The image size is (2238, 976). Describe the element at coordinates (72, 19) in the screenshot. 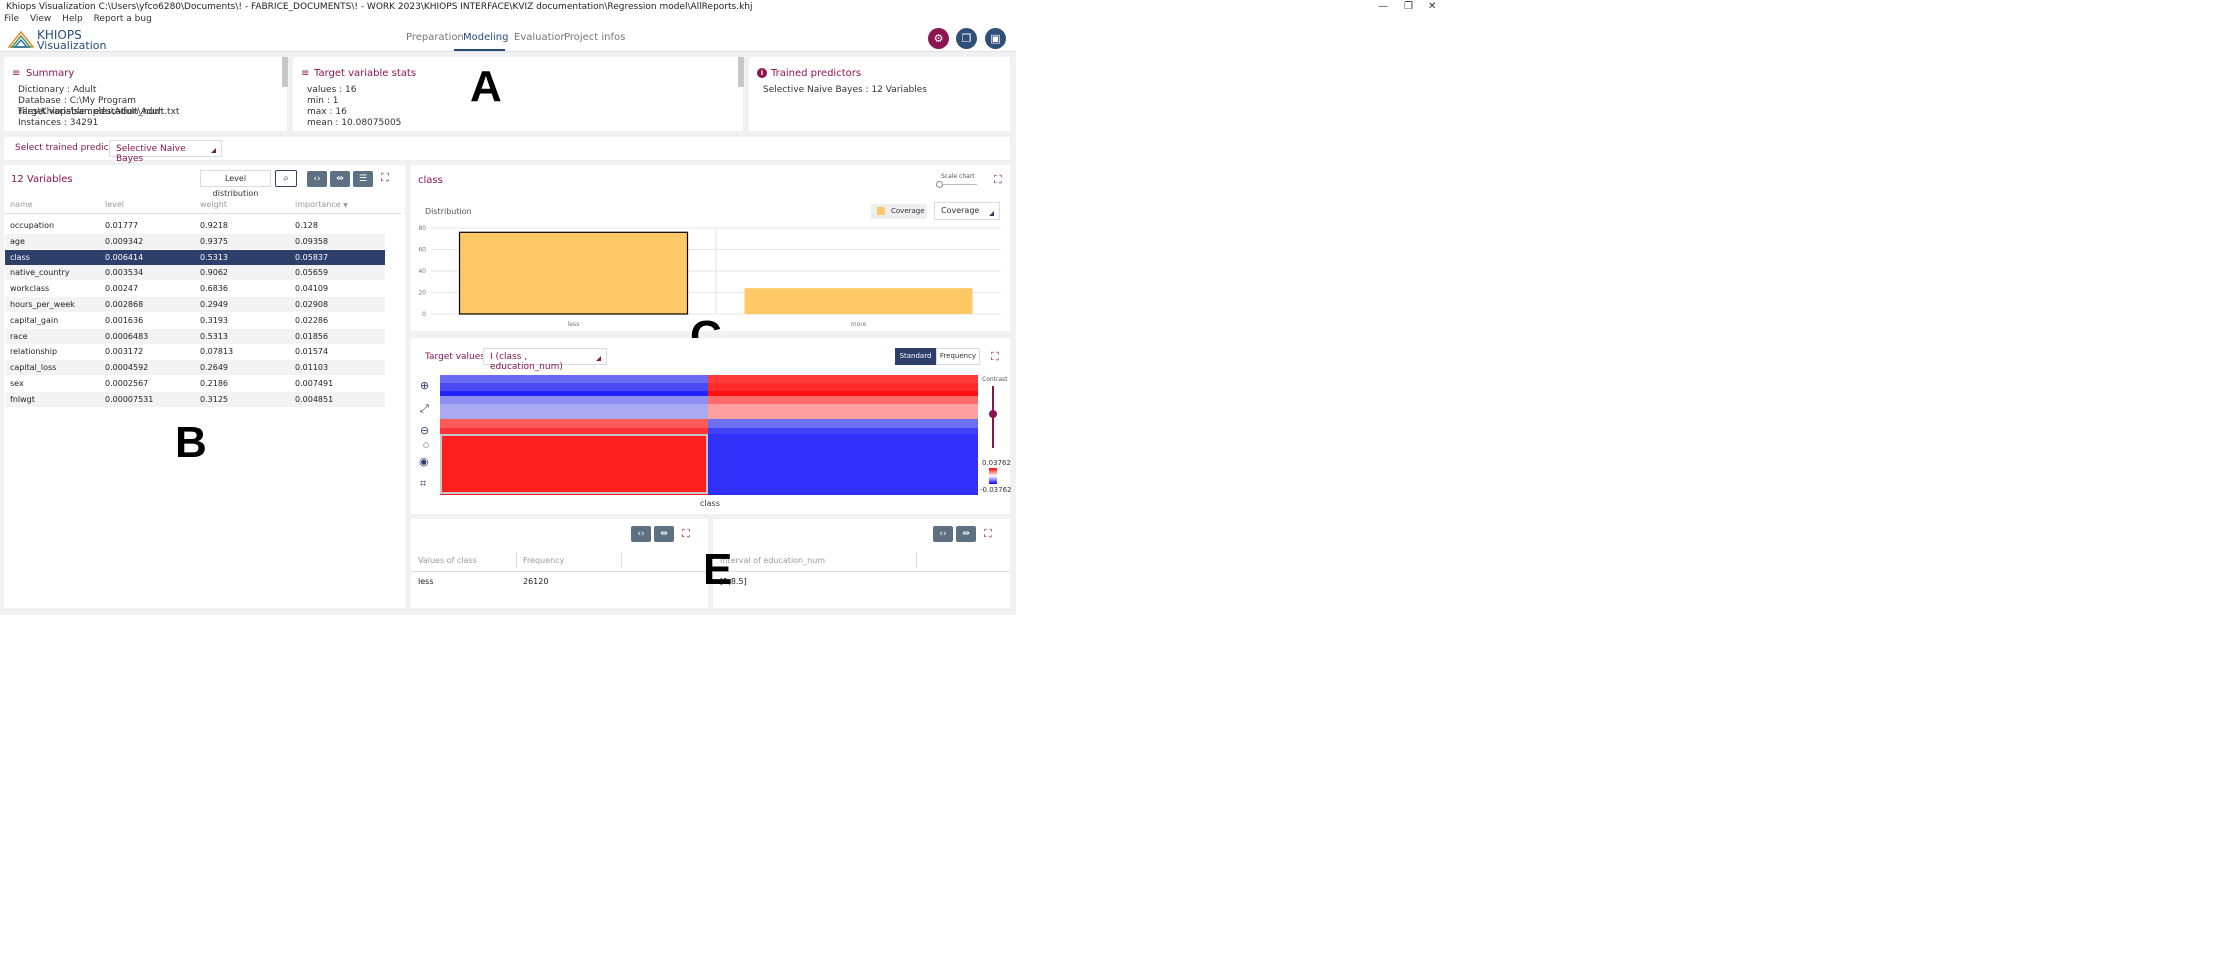

I see `menu-help: Help` at that location.